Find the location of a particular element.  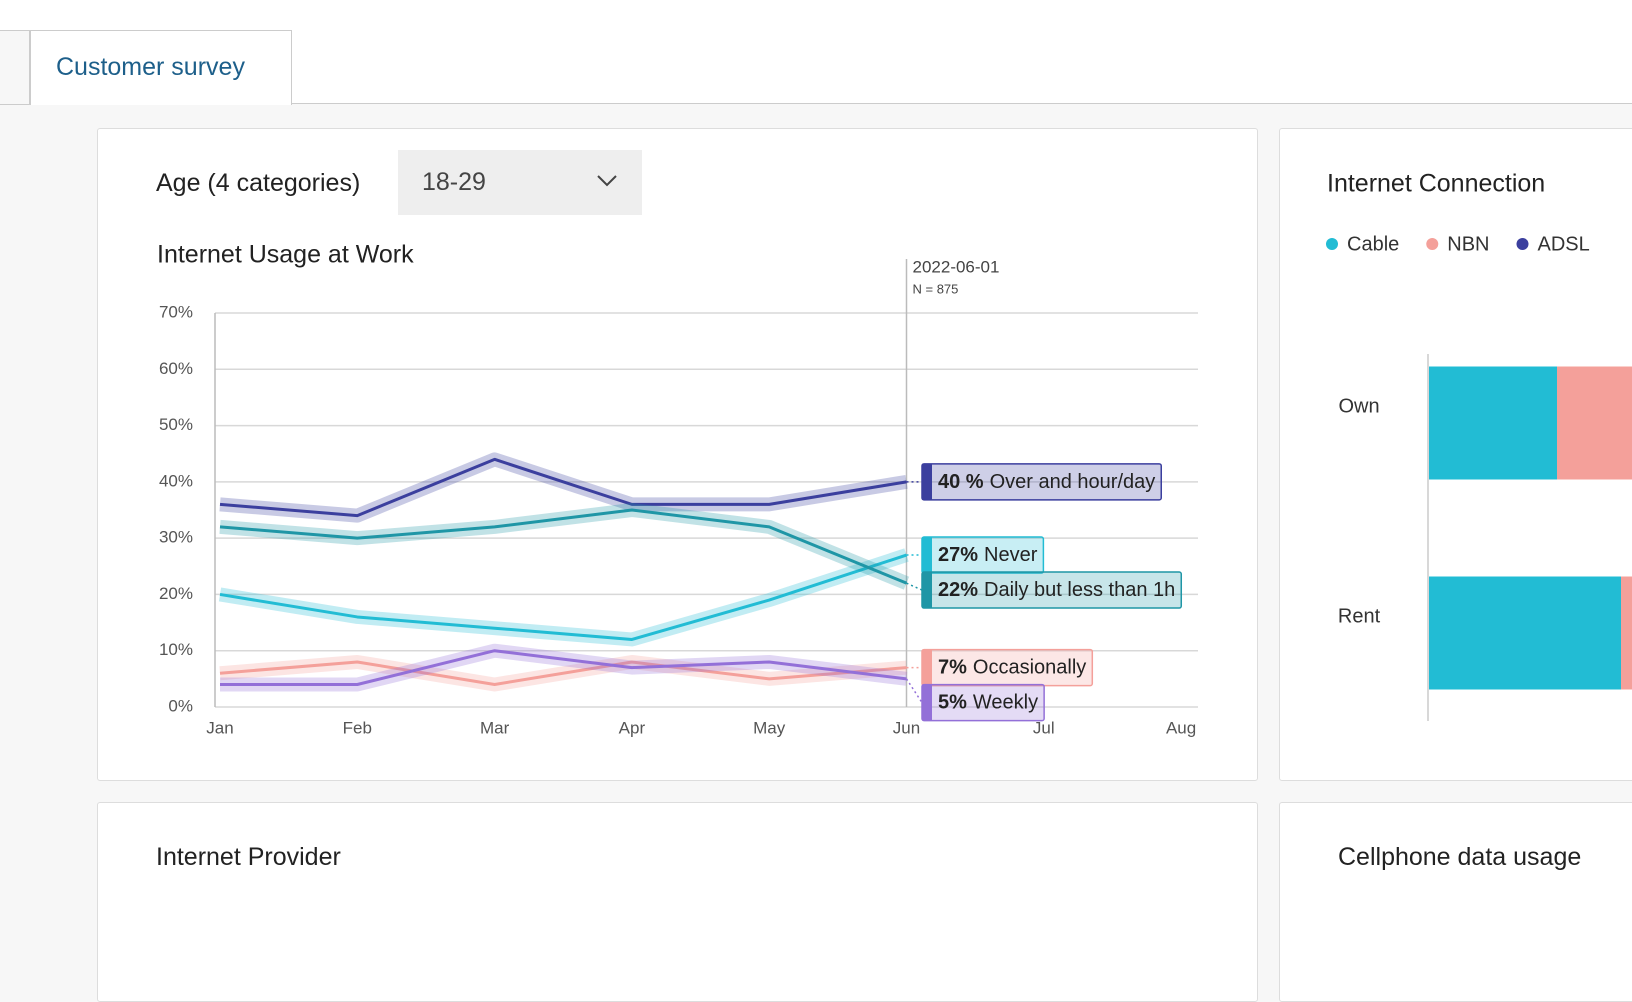

legend-label: ADSL is located at coordinates (1564, 244).